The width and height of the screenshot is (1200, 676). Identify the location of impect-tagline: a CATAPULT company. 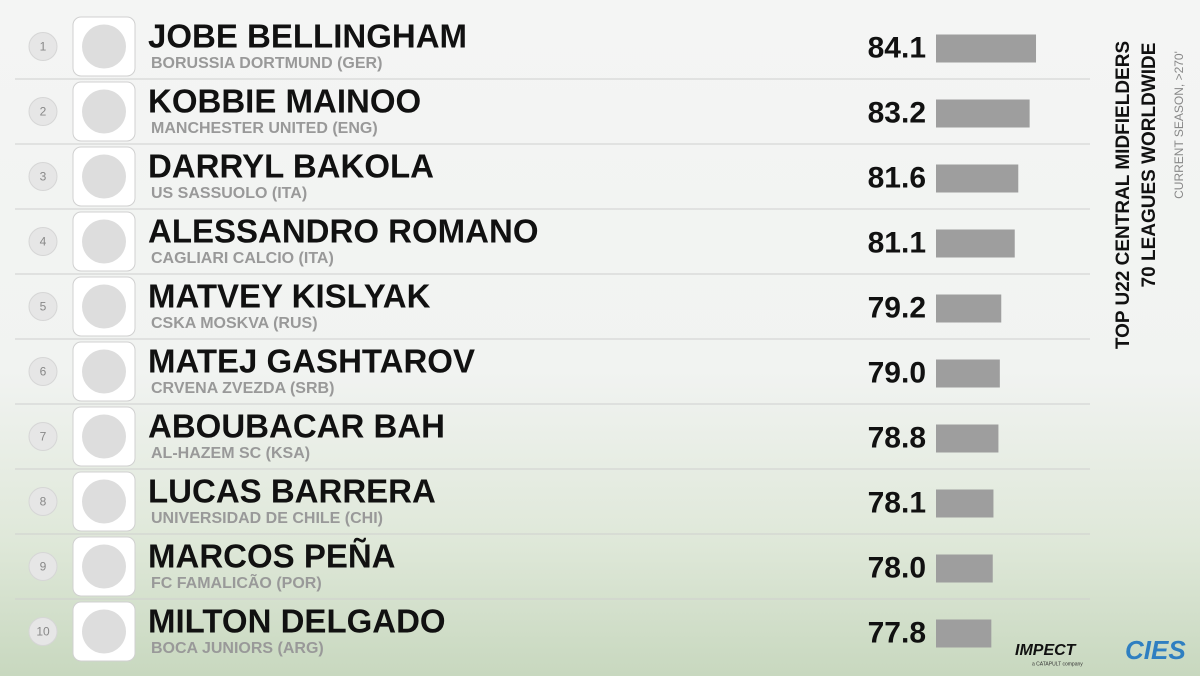
(1057, 664).